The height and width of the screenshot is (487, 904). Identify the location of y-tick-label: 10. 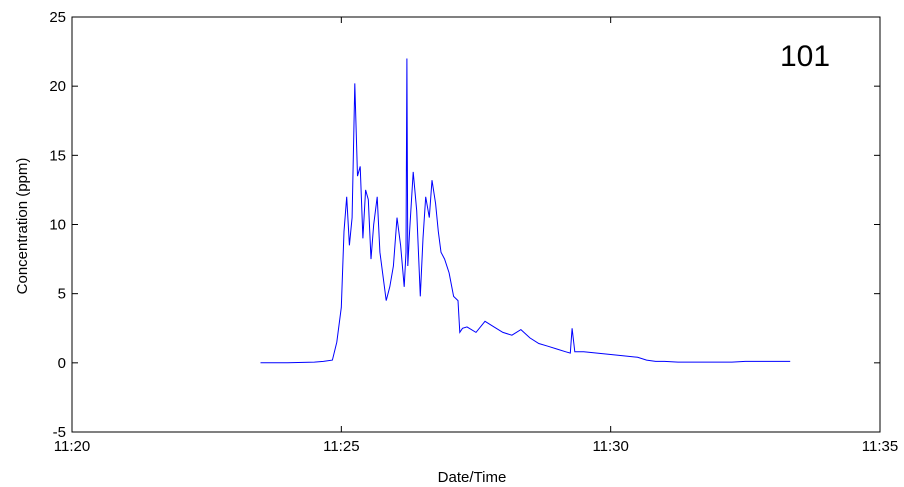
(57, 225).